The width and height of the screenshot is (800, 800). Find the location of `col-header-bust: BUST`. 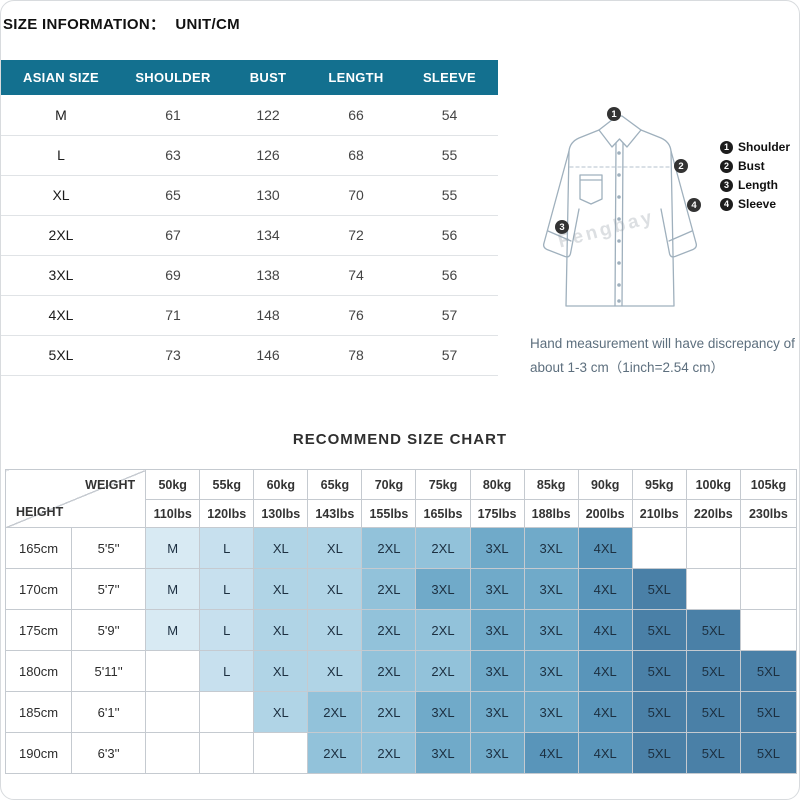

col-header-bust: BUST is located at coordinates (268, 77).